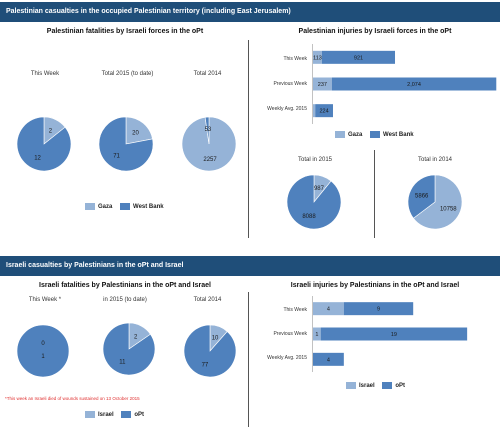 The image size is (500, 429). I want to click on pie-label-total-2015: Total 2015 (to date), so click(127, 74).